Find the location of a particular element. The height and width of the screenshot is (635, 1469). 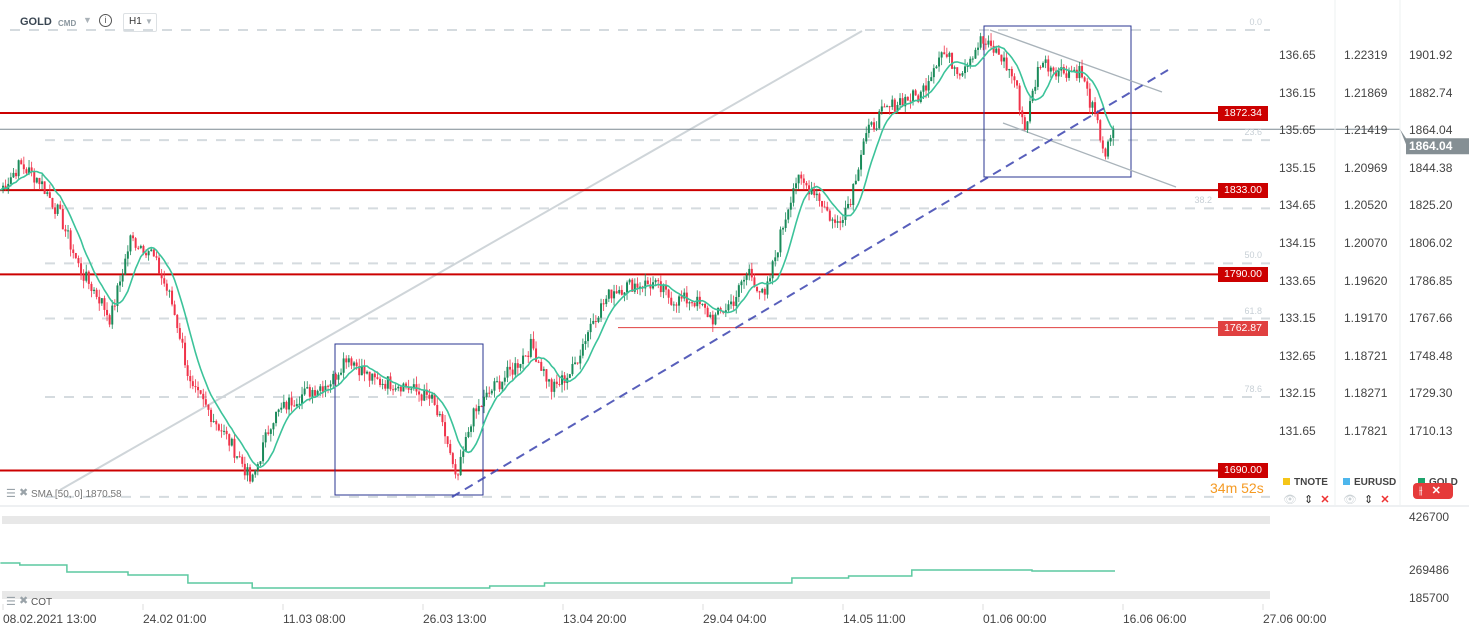

gold-chart-type-button: ⫲ ✕ is located at coordinates (1433, 491).